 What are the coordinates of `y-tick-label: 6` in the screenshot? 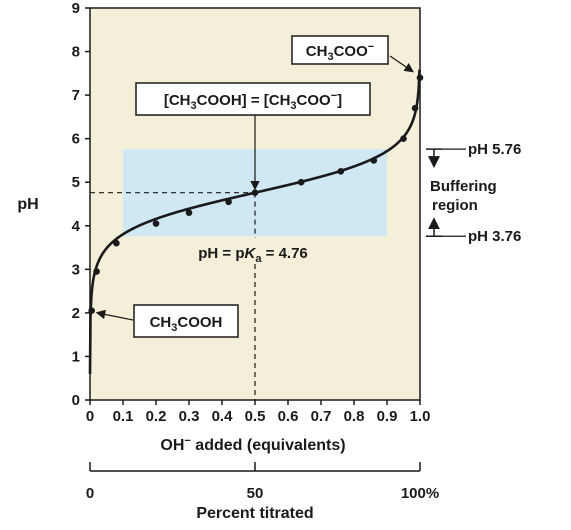 It's located at (76, 139).